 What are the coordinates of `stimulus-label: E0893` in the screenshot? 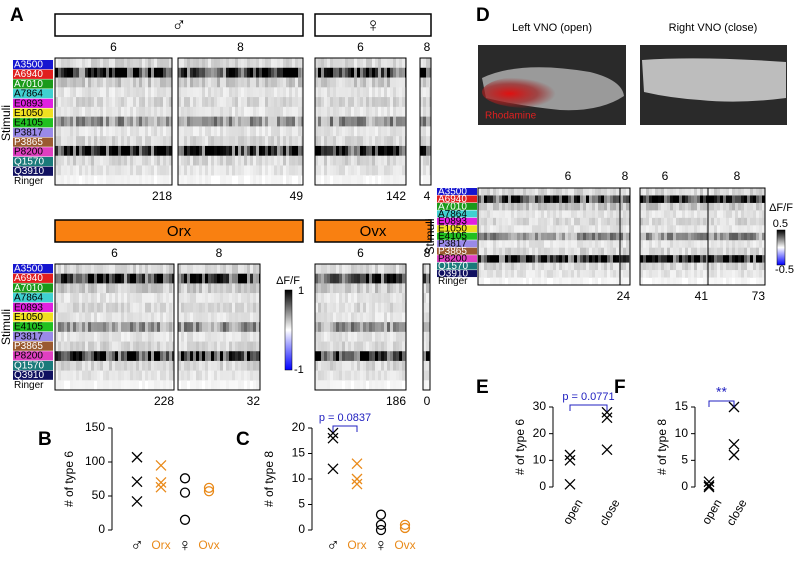 It's located at (28, 307).